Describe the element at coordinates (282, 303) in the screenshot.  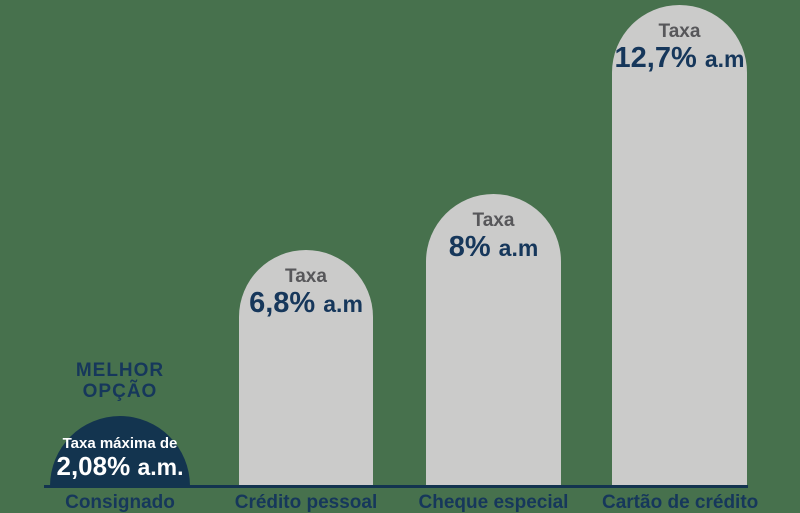
I see `bar-credito-pessoal-value-number: 6,8%` at that location.